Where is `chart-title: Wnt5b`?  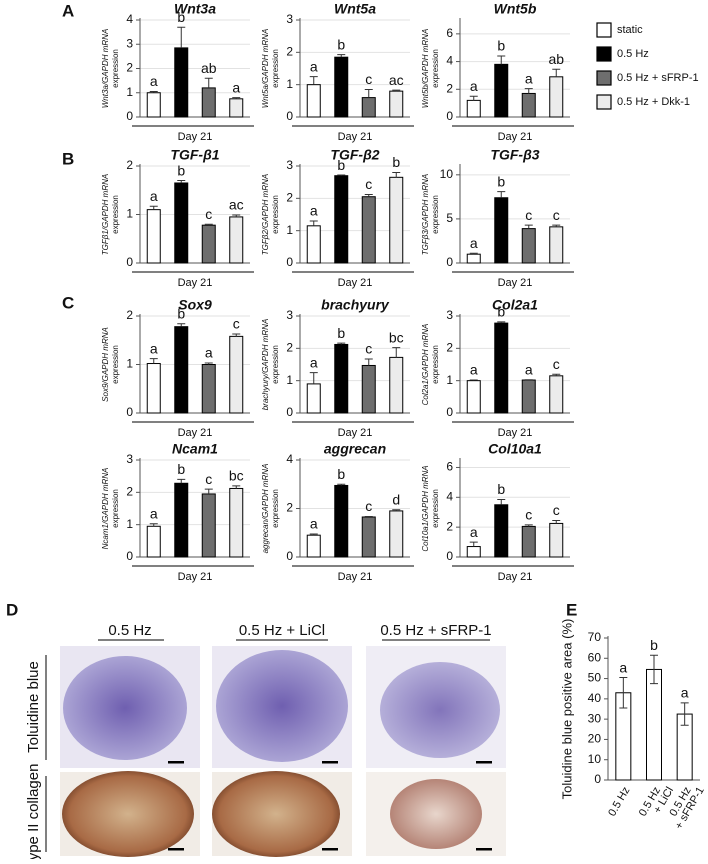 chart-title: Wnt5b is located at coordinates (515, 9).